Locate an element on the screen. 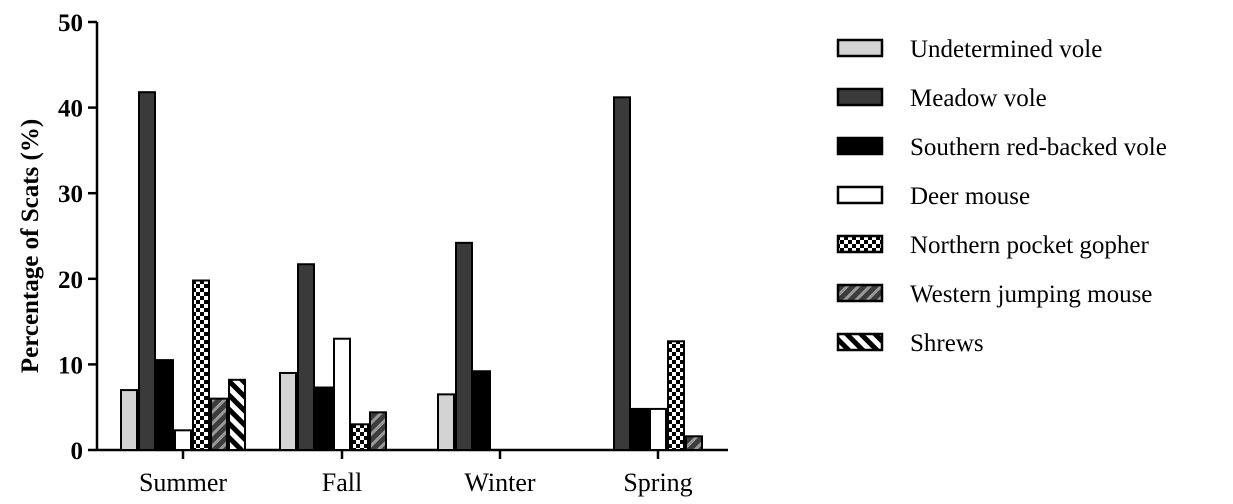 This screenshot has width=1233, height=504. bar-southern-red-backed-vole-summer is located at coordinates (165, 405).